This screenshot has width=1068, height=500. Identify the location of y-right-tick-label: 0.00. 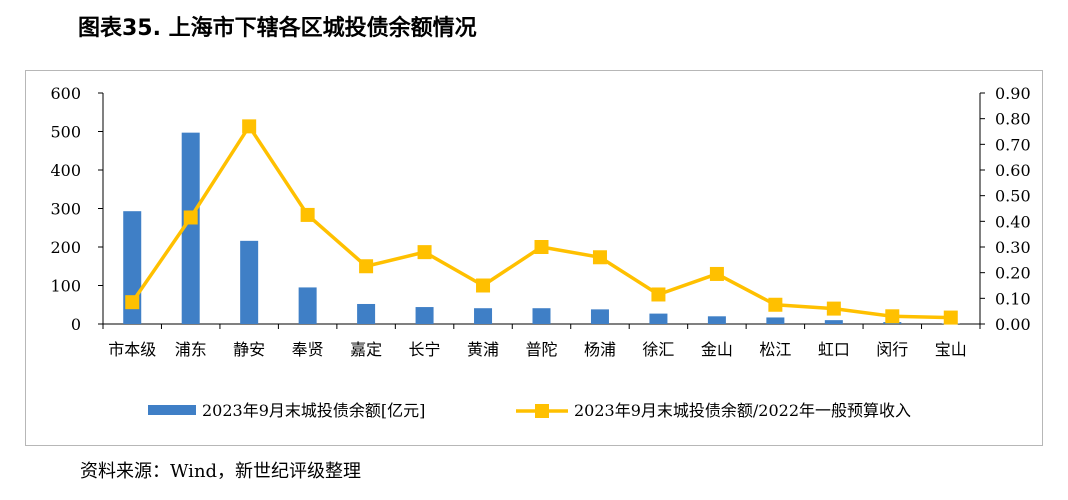
(1013, 324).